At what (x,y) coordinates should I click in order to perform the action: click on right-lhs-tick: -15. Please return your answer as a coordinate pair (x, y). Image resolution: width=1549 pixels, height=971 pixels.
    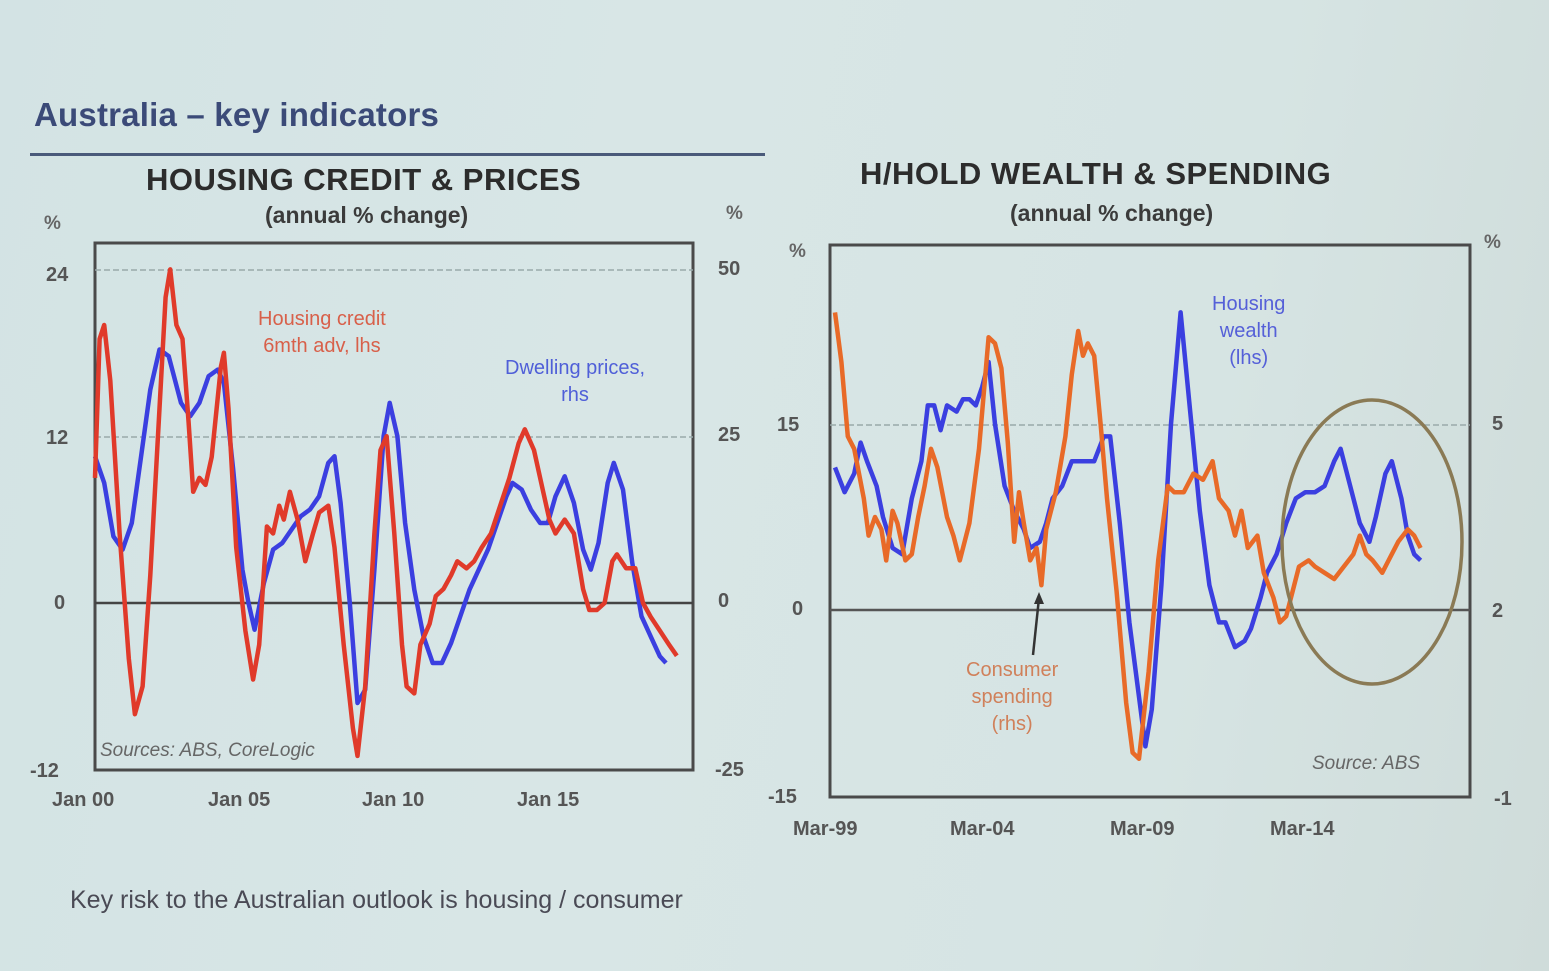
    Looking at the image, I should click on (782, 797).